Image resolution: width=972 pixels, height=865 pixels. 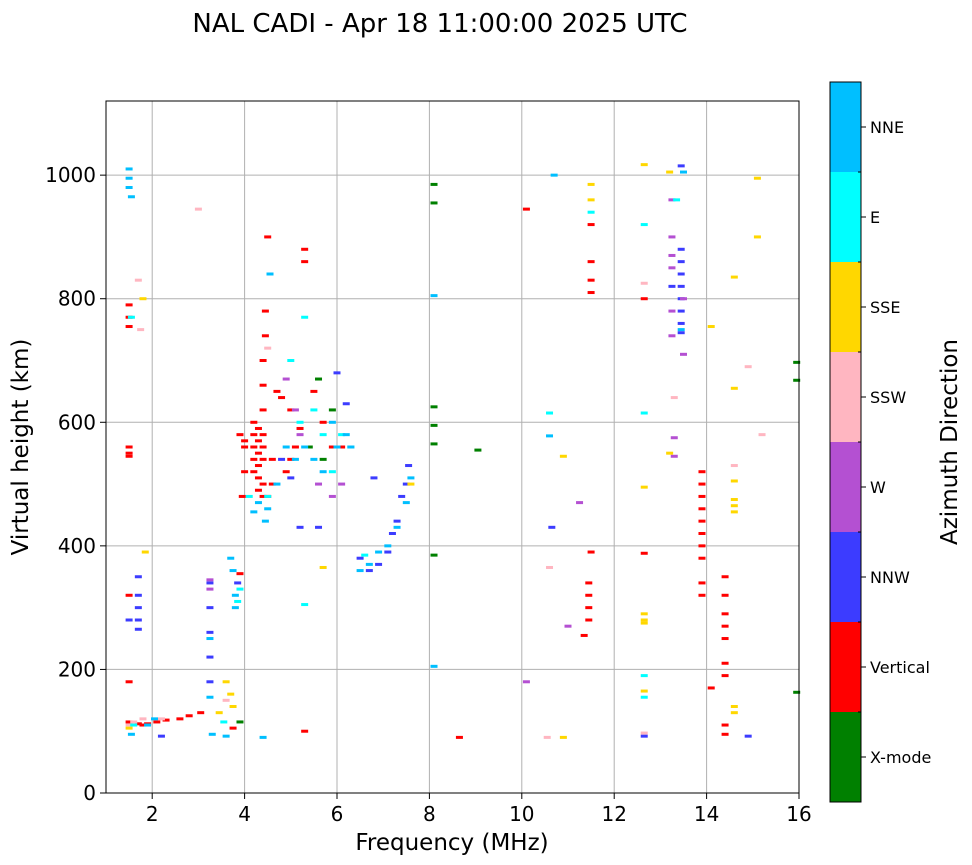 I want to click on x-tick-label: 16, so click(x=798, y=814).